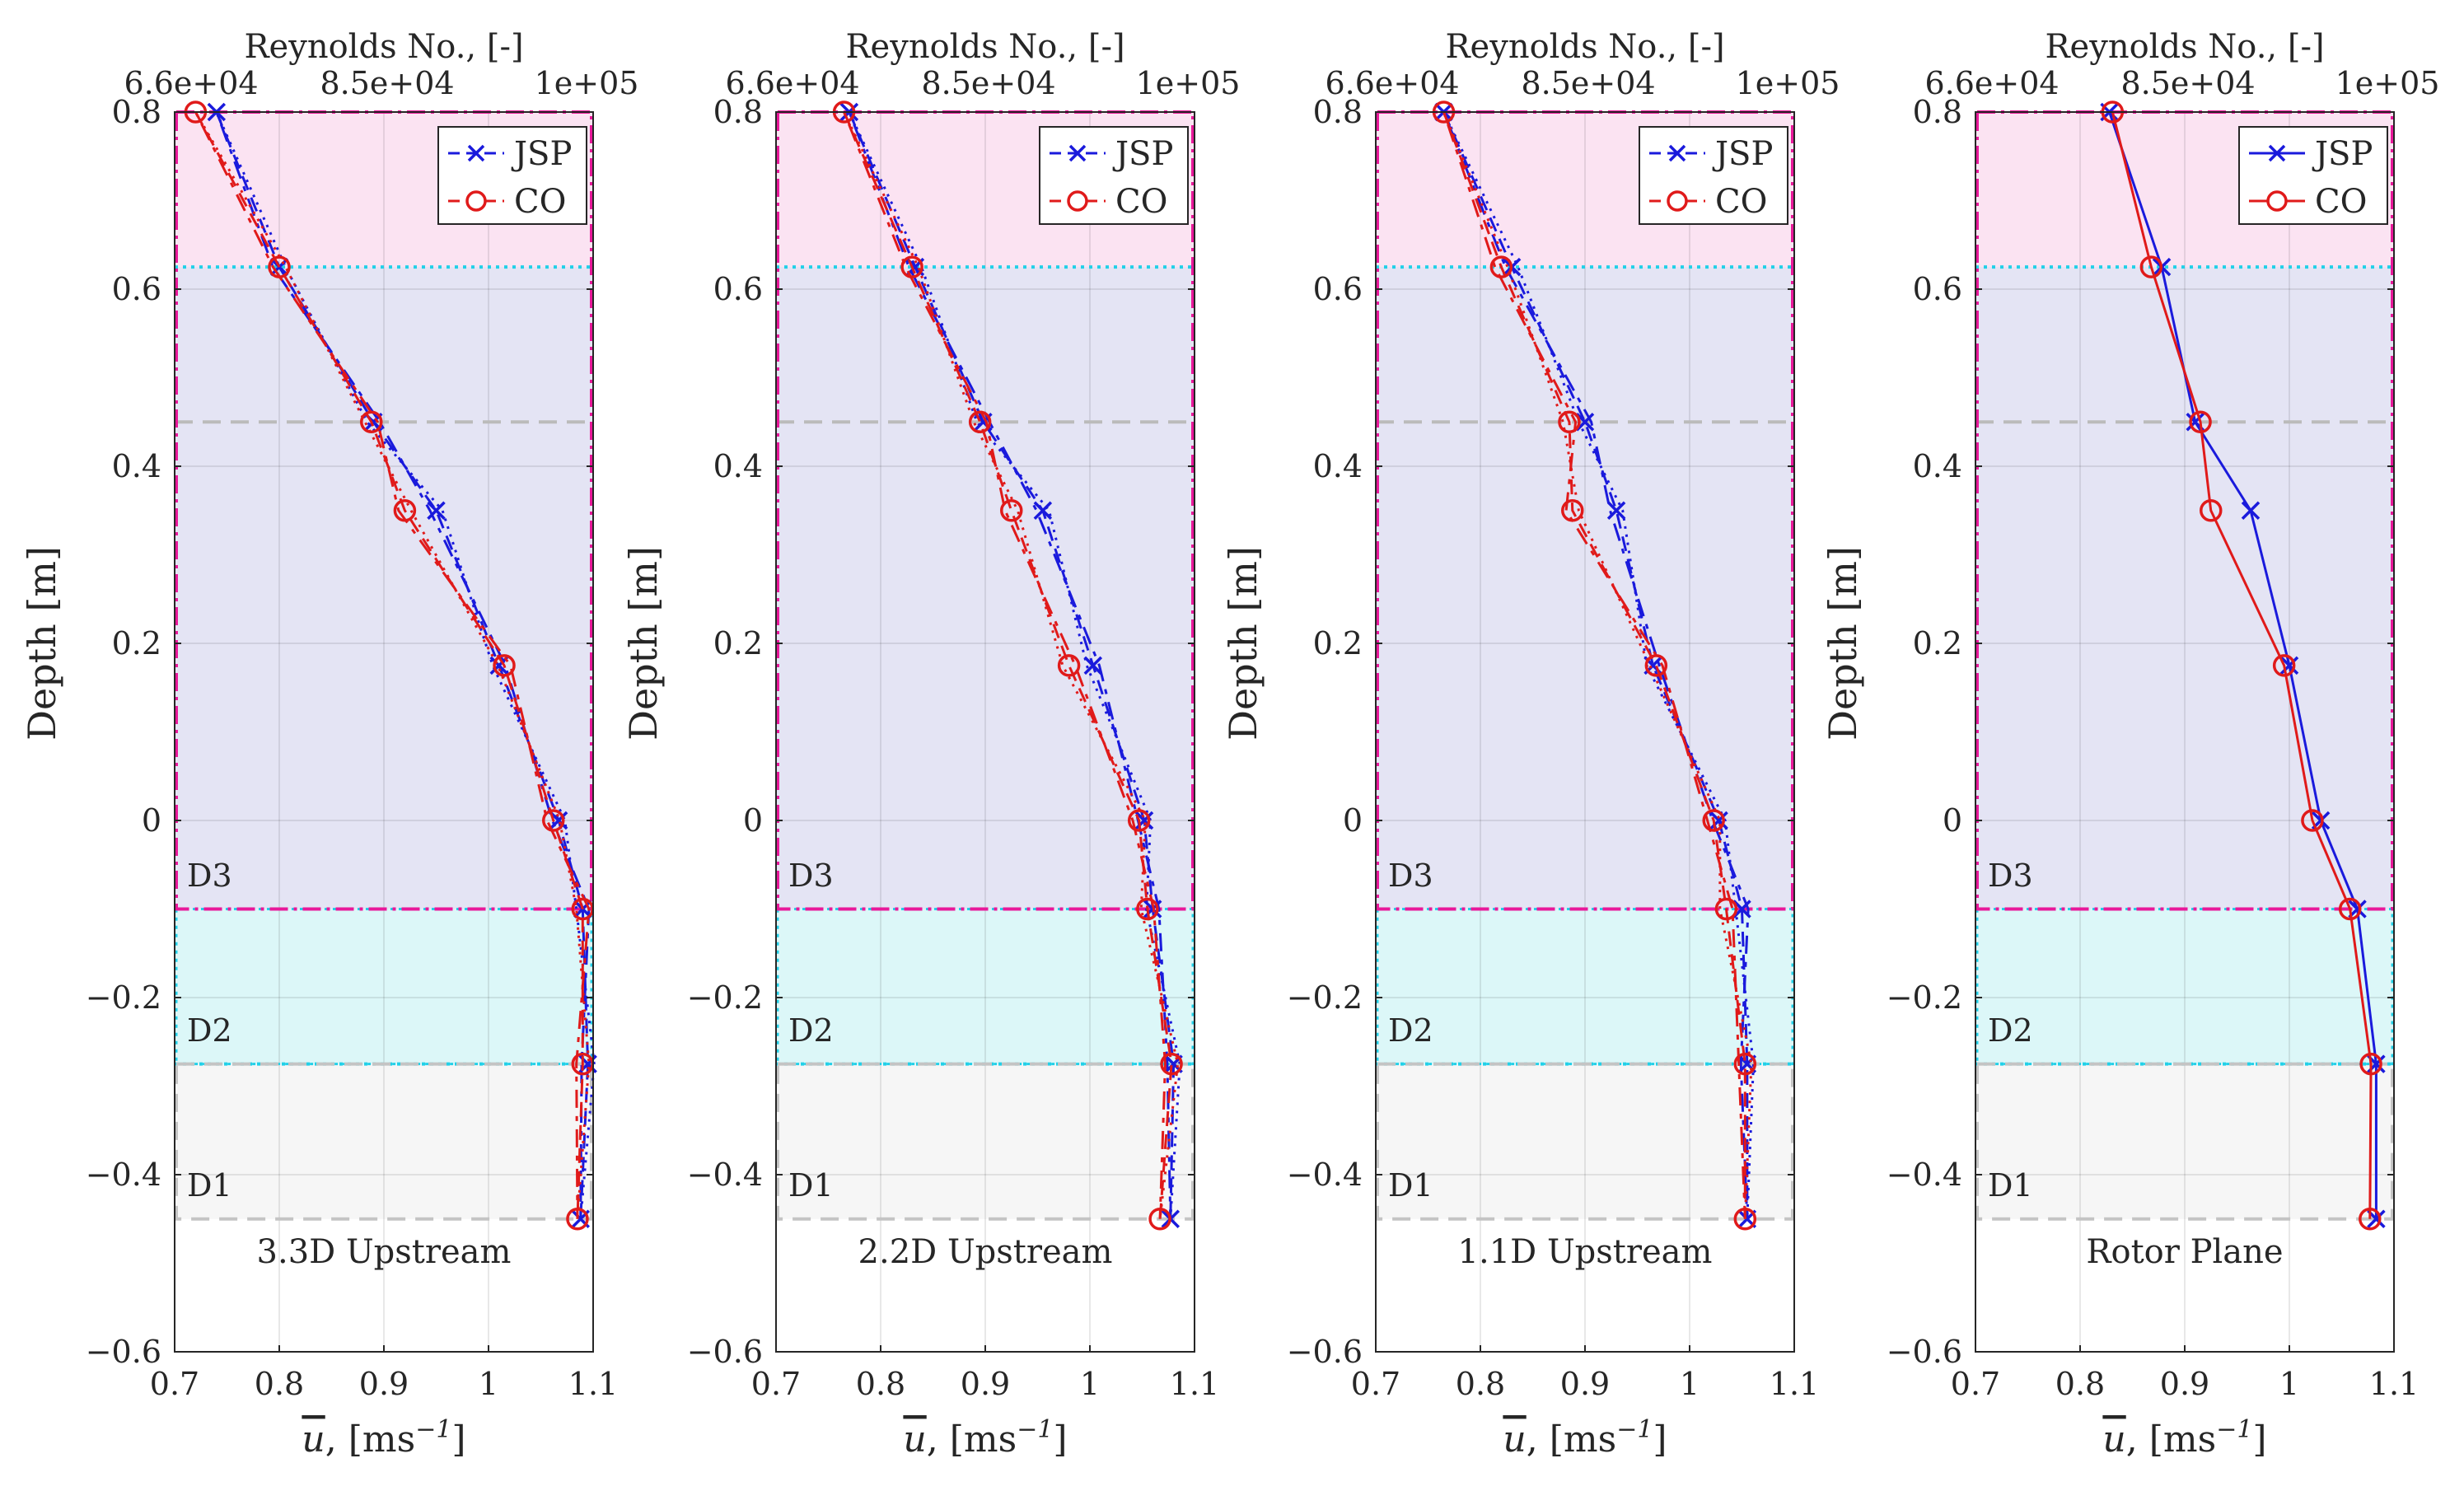 The width and height of the screenshot is (2464, 1491). What do you see at coordinates (2184, 1252) in the screenshot?
I see `panel-annotation: Rotor Plane` at bounding box center [2184, 1252].